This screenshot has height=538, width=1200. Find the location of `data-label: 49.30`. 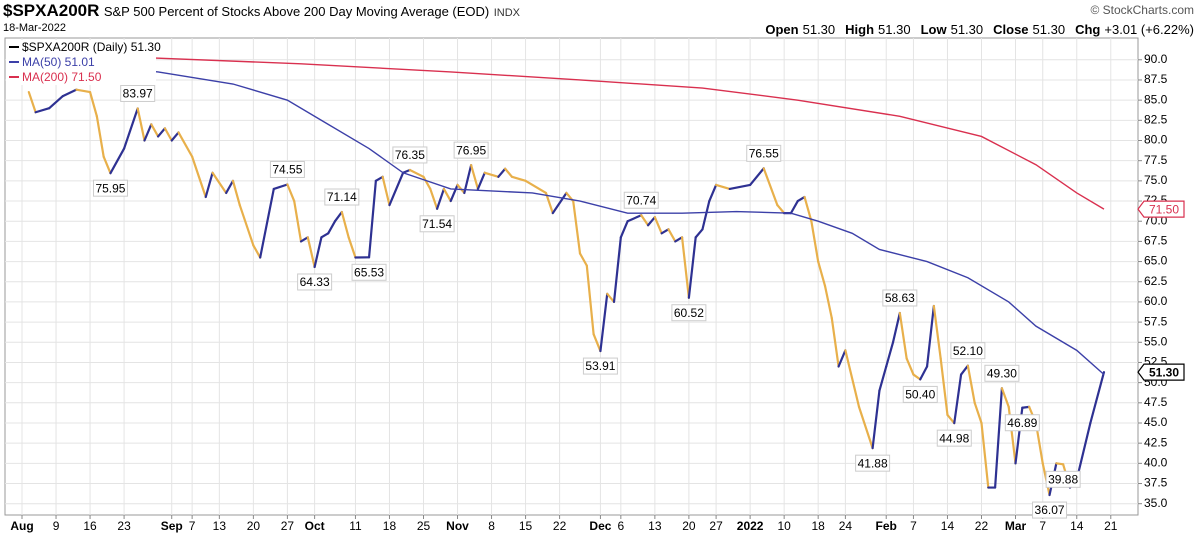

data-label: 49.30 is located at coordinates (1002, 373).